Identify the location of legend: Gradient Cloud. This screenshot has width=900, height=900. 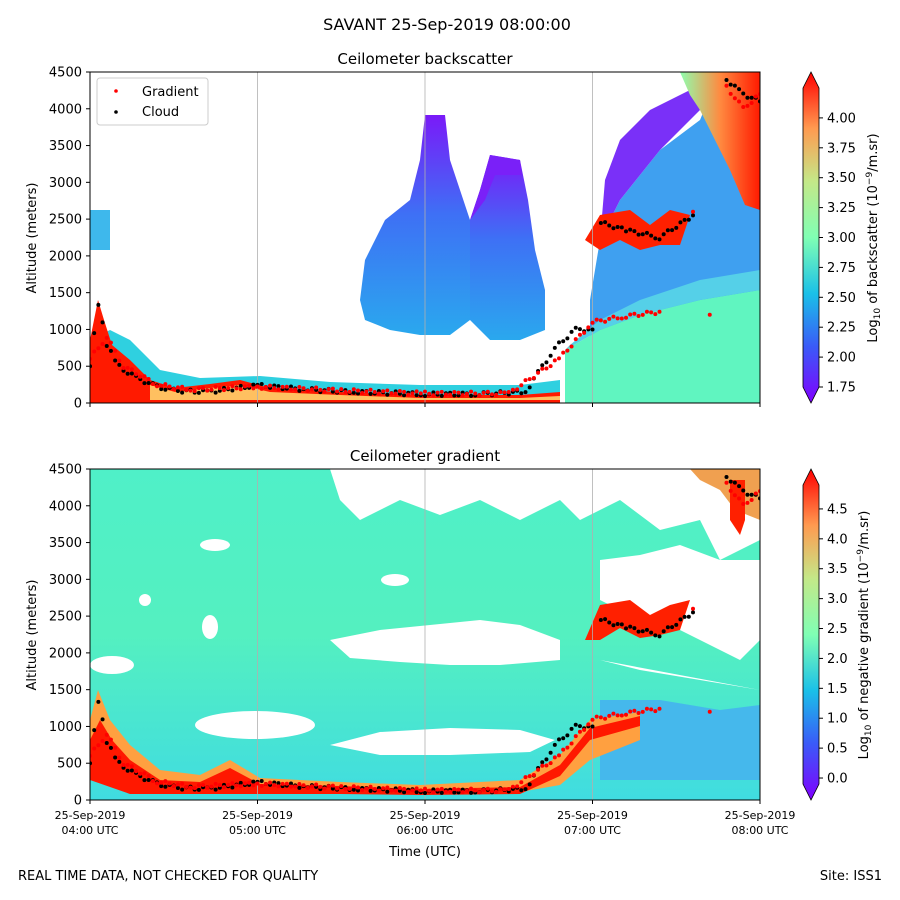
(152, 101).